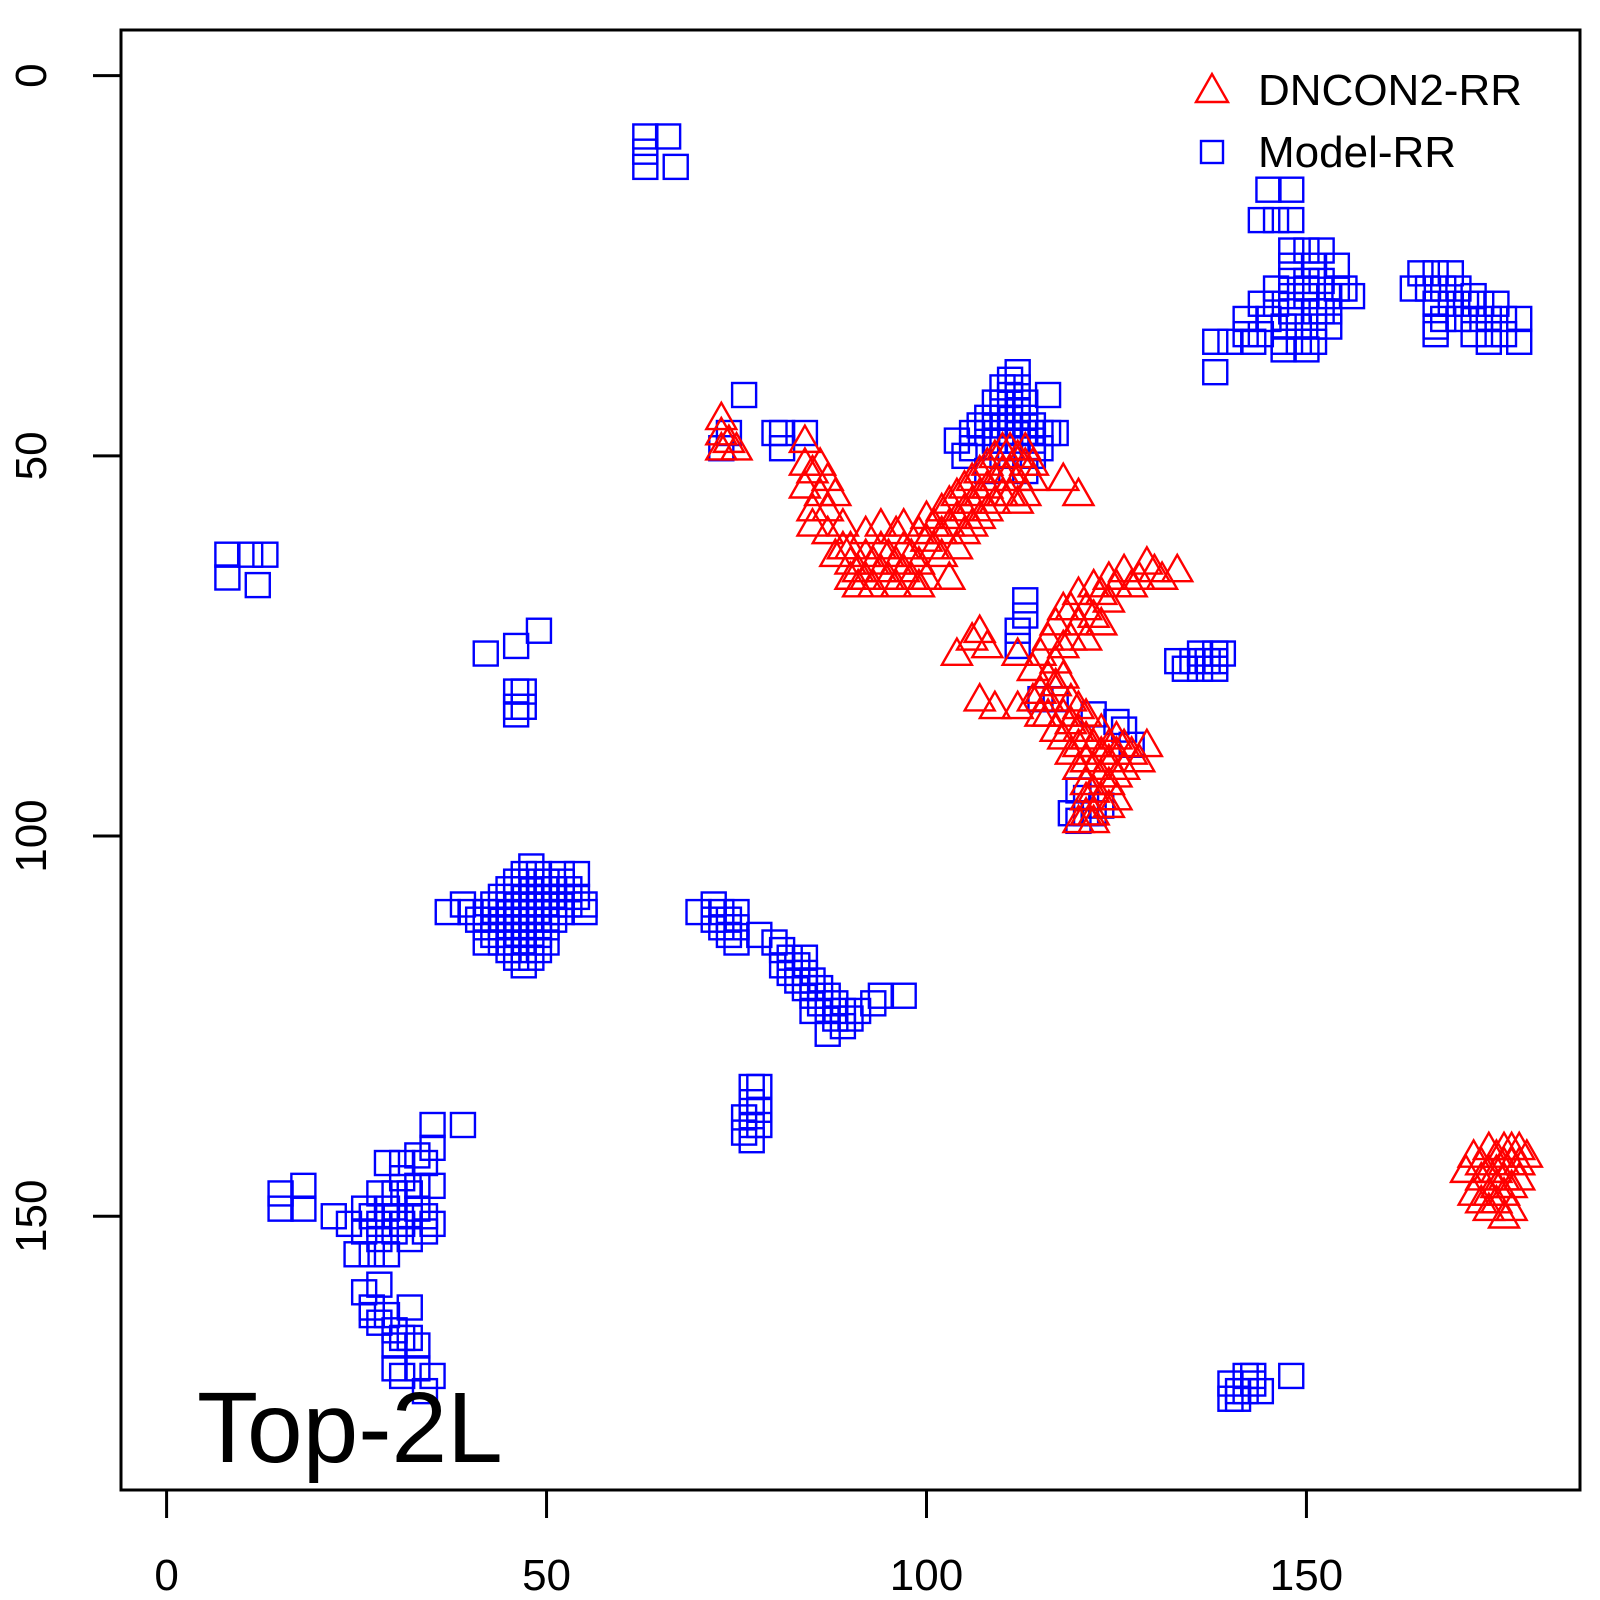 This screenshot has width=1600, height=1600. Describe the element at coordinates (166, 1575) in the screenshot. I see `x-tick-label: 0` at that location.